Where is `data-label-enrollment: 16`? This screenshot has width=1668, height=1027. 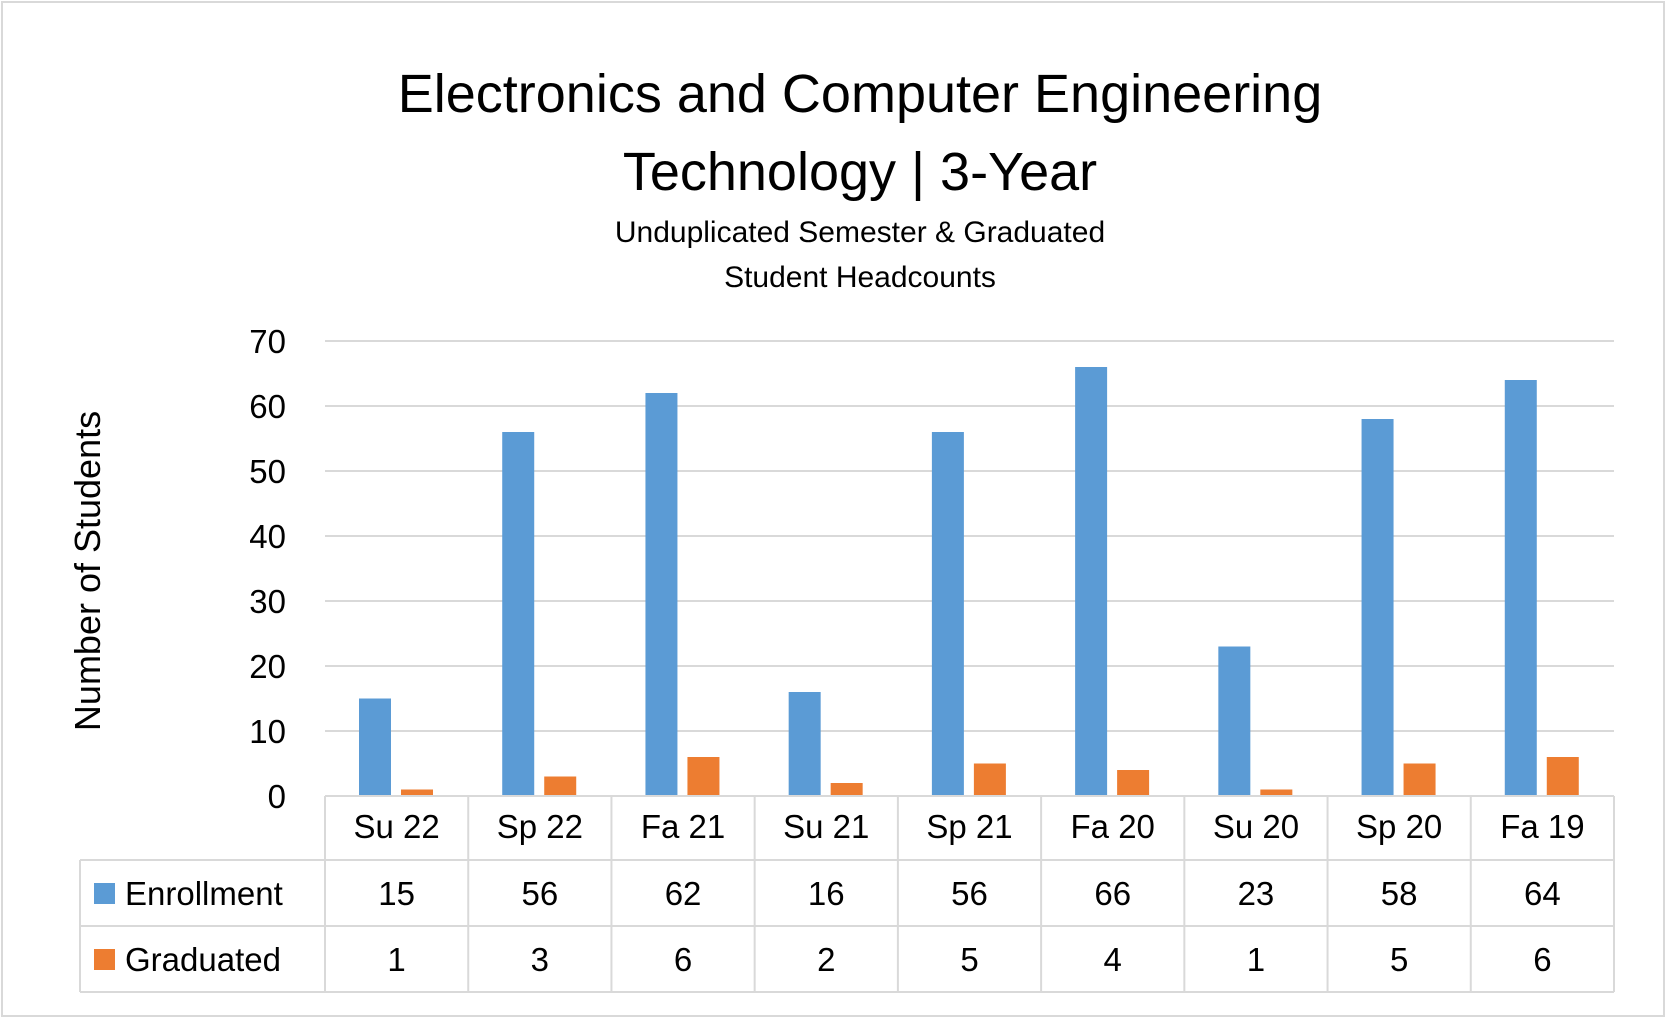
data-label-enrollment: 16 is located at coordinates (826, 893).